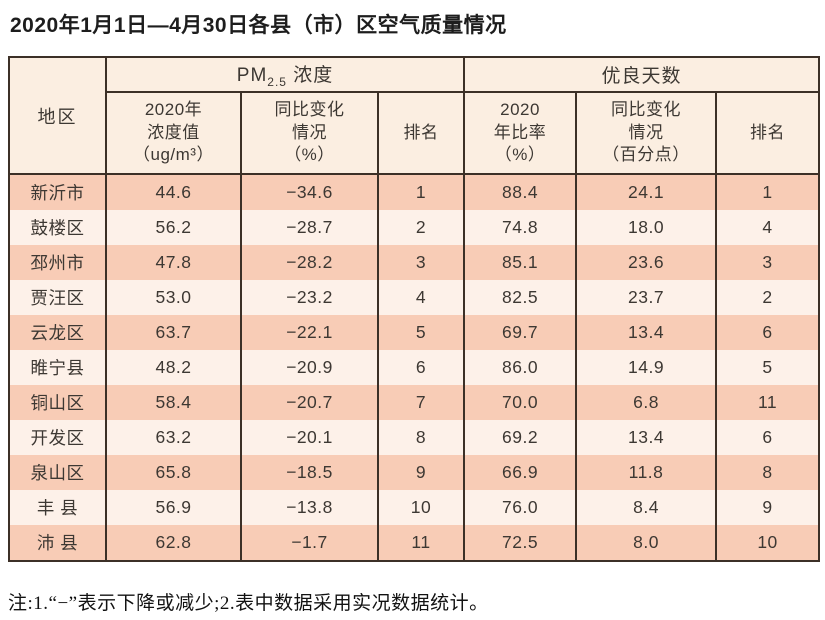 The width and height of the screenshot is (825, 620). Describe the element at coordinates (57, 402) in the screenshot. I see `region-cell: 铜山区` at that location.